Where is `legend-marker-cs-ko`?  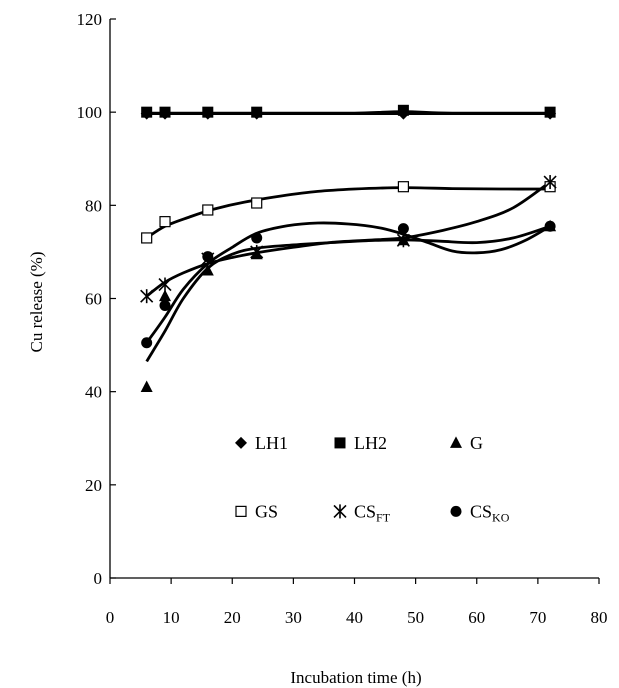
legend-marker-cs-ko is located at coordinates (456, 511).